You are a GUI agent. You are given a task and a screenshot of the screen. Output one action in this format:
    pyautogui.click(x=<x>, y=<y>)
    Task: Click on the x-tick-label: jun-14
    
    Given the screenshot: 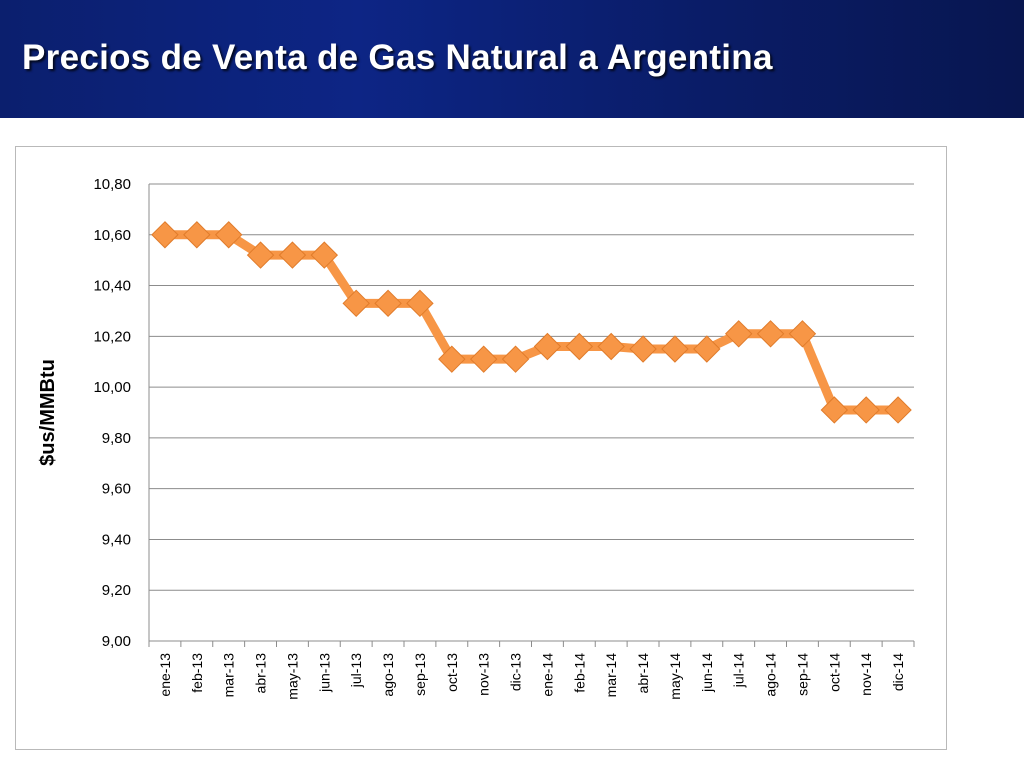 What is the action you would take?
    pyautogui.click(x=707, y=673)
    